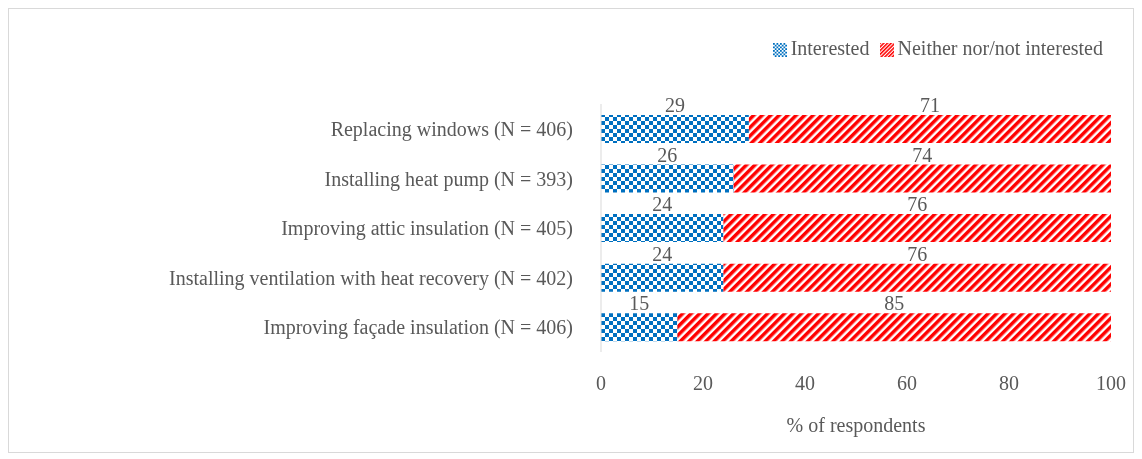 This screenshot has height=459, width=1142. Describe the element at coordinates (418, 328) in the screenshot. I see `y-tick-label: Improving façade insulation (N = 406)` at that location.